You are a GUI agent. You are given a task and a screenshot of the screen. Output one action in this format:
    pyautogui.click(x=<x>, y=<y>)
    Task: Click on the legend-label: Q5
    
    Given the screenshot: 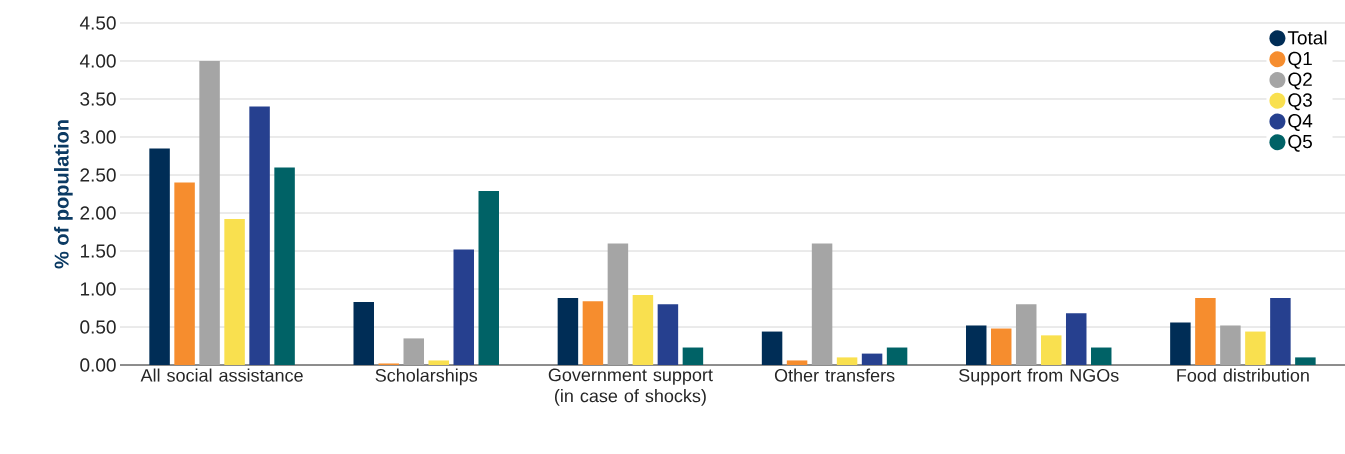 What is the action you would take?
    pyautogui.click(x=1300, y=143)
    